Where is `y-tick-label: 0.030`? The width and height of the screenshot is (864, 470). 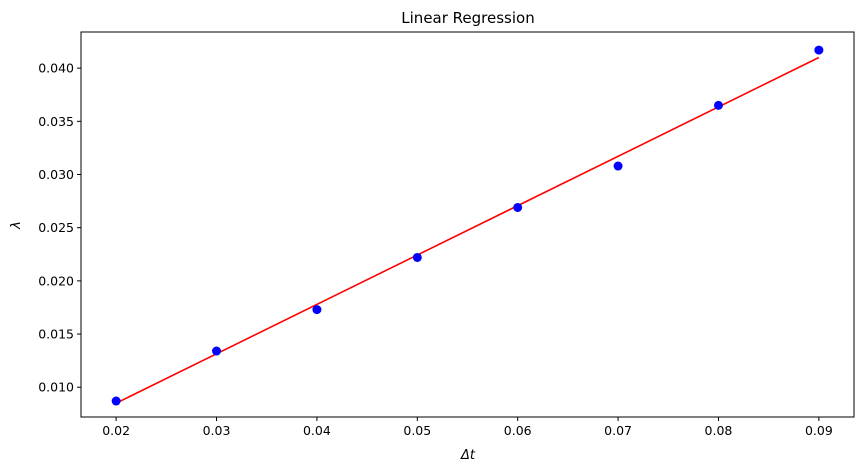 y-tick-label: 0.030 is located at coordinates (56, 174).